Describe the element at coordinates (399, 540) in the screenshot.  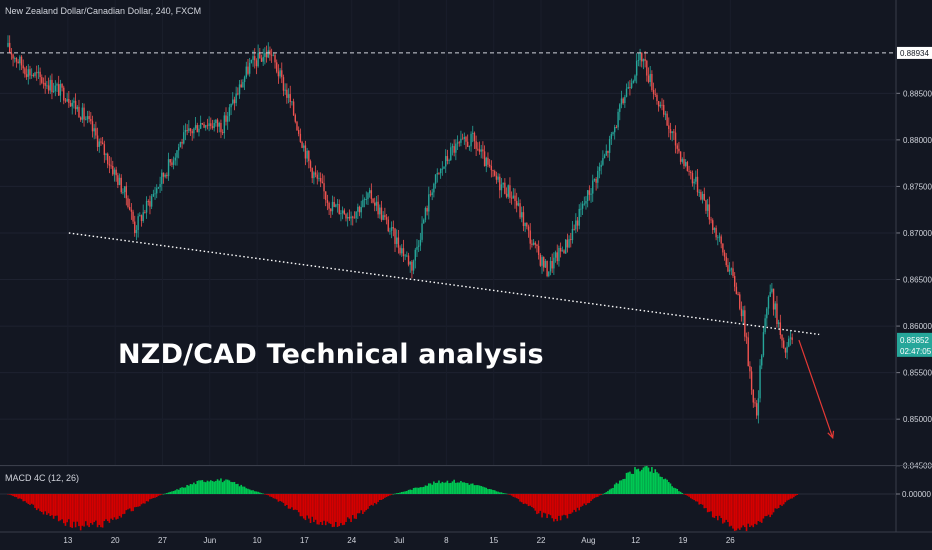
I see `time-tick-label: Jul` at that location.